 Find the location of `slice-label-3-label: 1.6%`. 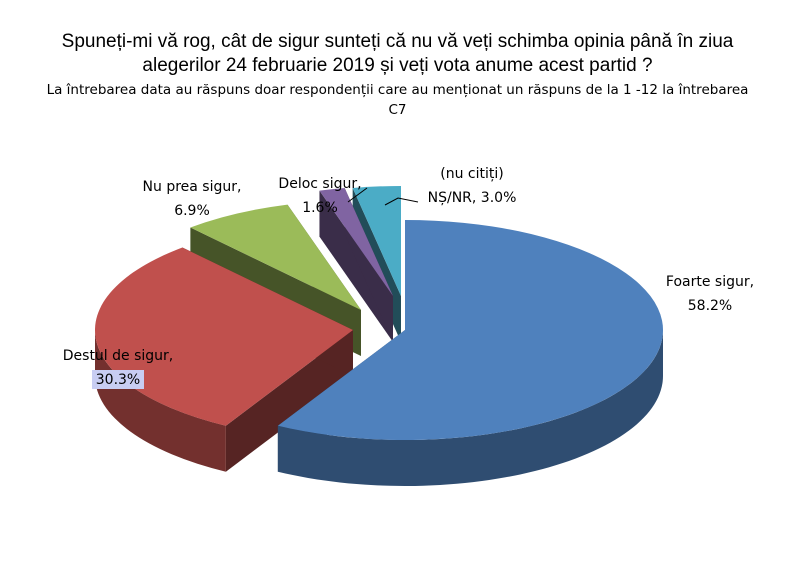

slice-label-3-label: 1.6% is located at coordinates (320, 208).